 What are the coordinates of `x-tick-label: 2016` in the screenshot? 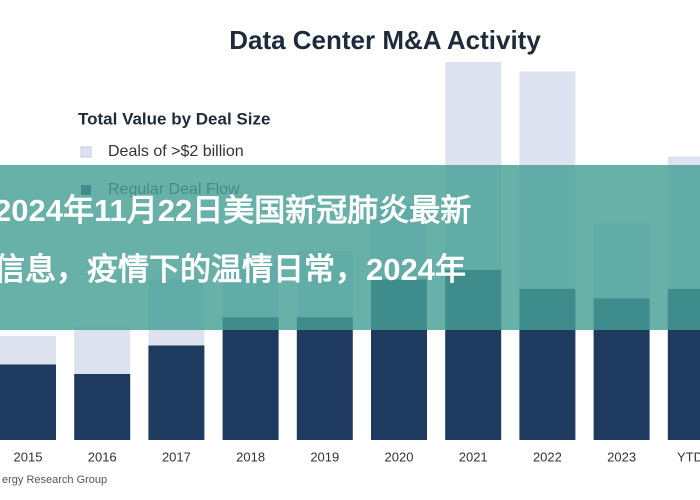 It's located at (102, 456).